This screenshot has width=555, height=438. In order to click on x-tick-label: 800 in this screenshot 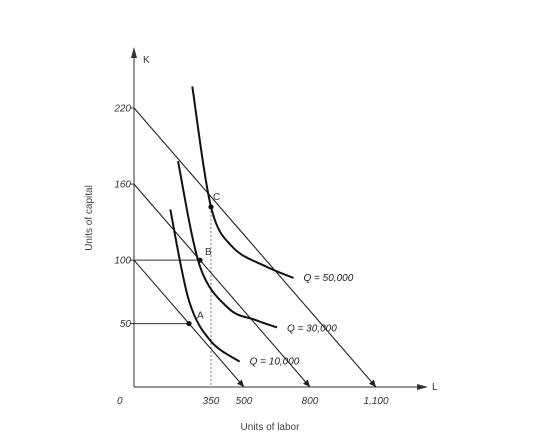, I will do `click(310, 401)`.